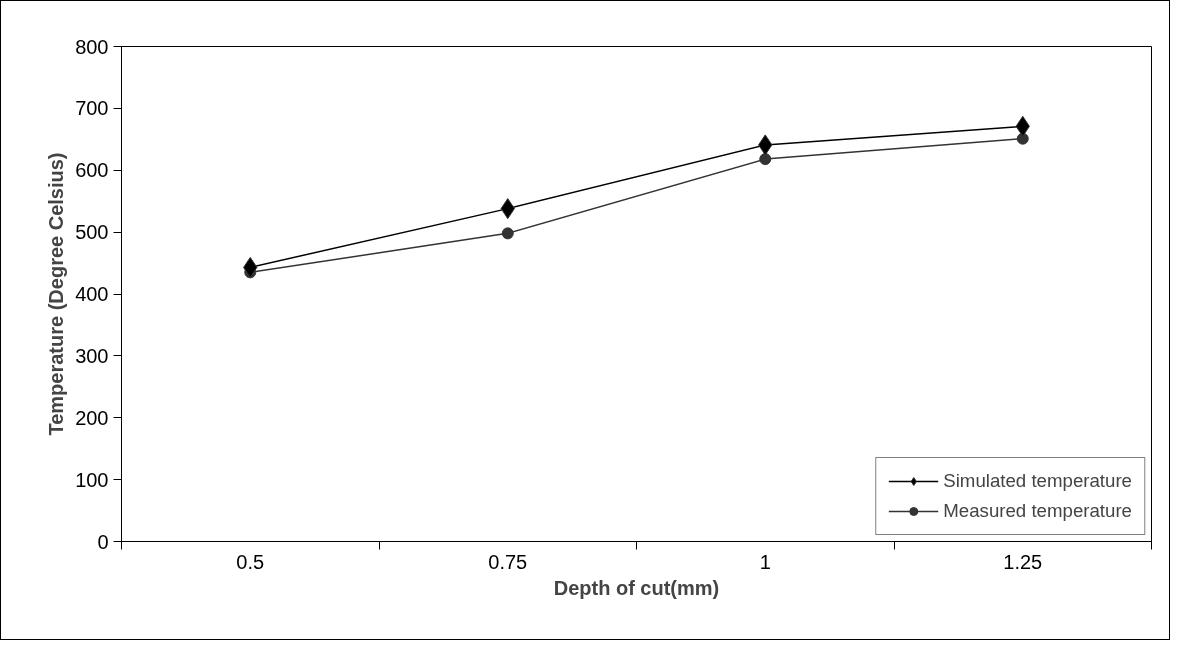 This screenshot has width=1181, height=650. Describe the element at coordinates (92, 479) in the screenshot. I see `y-tick-label: 100` at that location.